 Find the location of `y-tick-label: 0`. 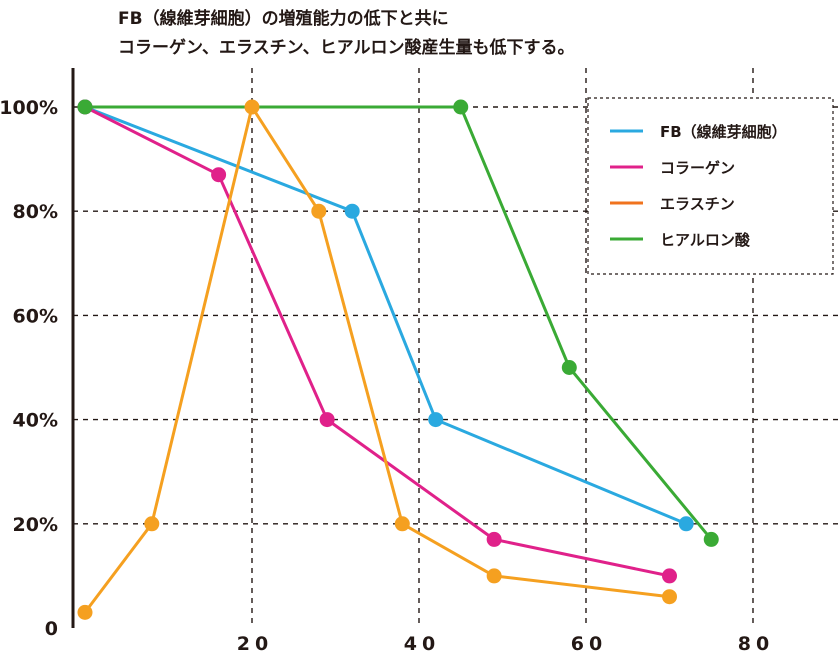

y-tick-label: 0 is located at coordinates (51, 629).